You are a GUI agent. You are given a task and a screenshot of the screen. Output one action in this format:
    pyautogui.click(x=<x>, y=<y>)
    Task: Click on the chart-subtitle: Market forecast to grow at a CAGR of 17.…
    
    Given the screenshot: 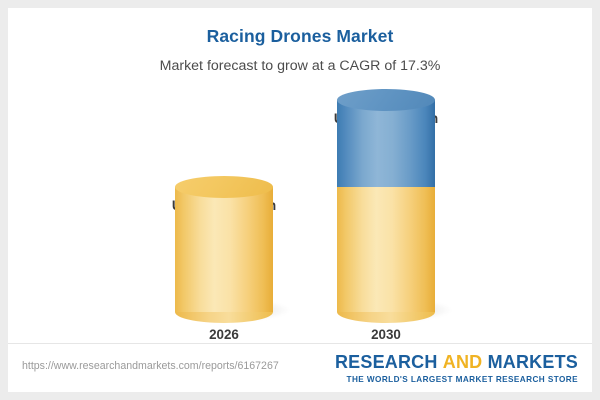 What is the action you would take?
    pyautogui.click(x=300, y=66)
    